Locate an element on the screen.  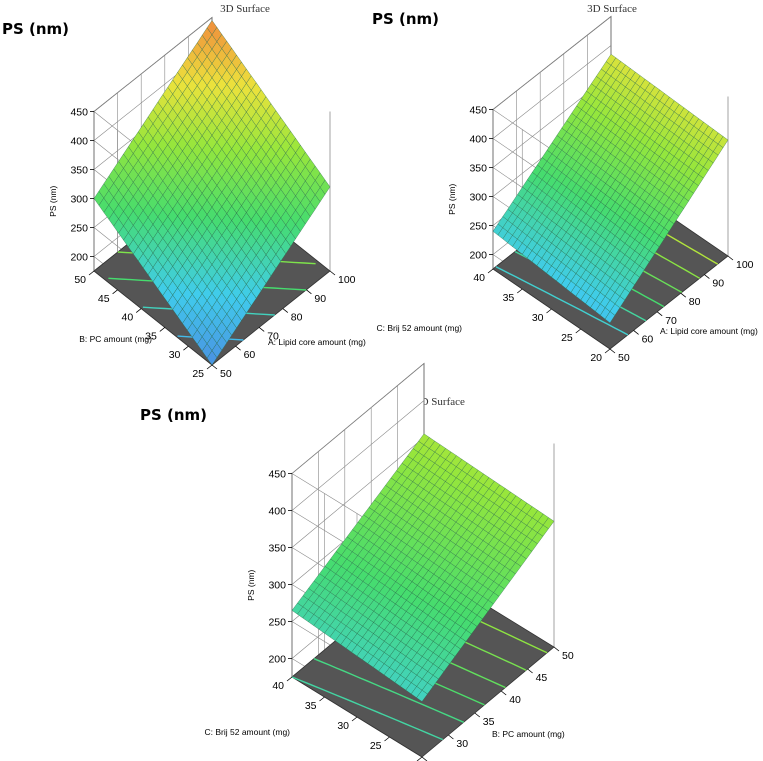
y-tick-label: 20 is located at coordinates (596, 358).